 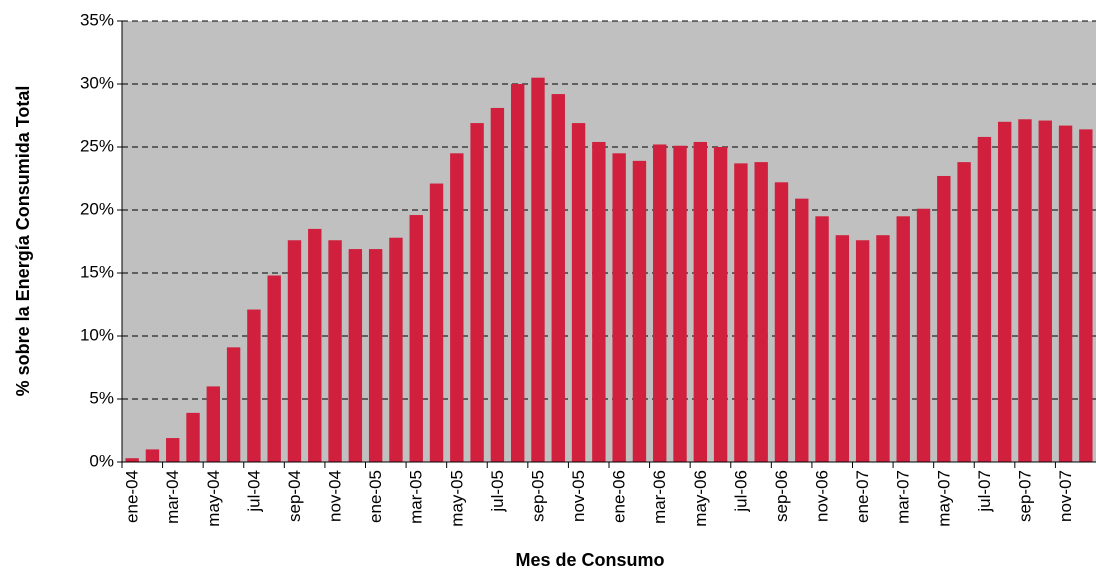 I want to click on x-tick-label: ene-06, so click(x=619, y=496).